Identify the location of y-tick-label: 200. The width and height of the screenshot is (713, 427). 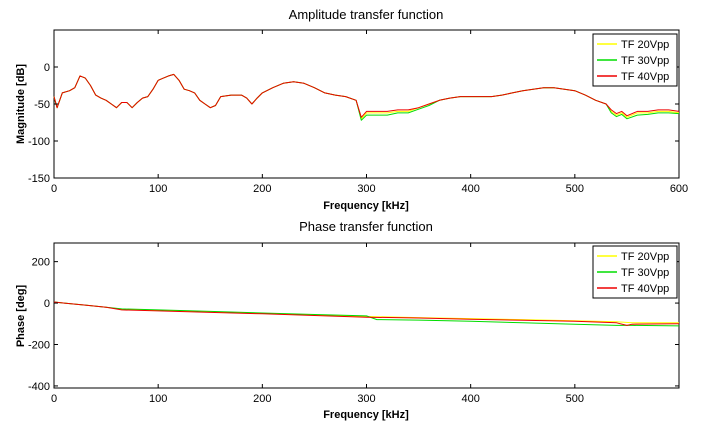
(41, 263).